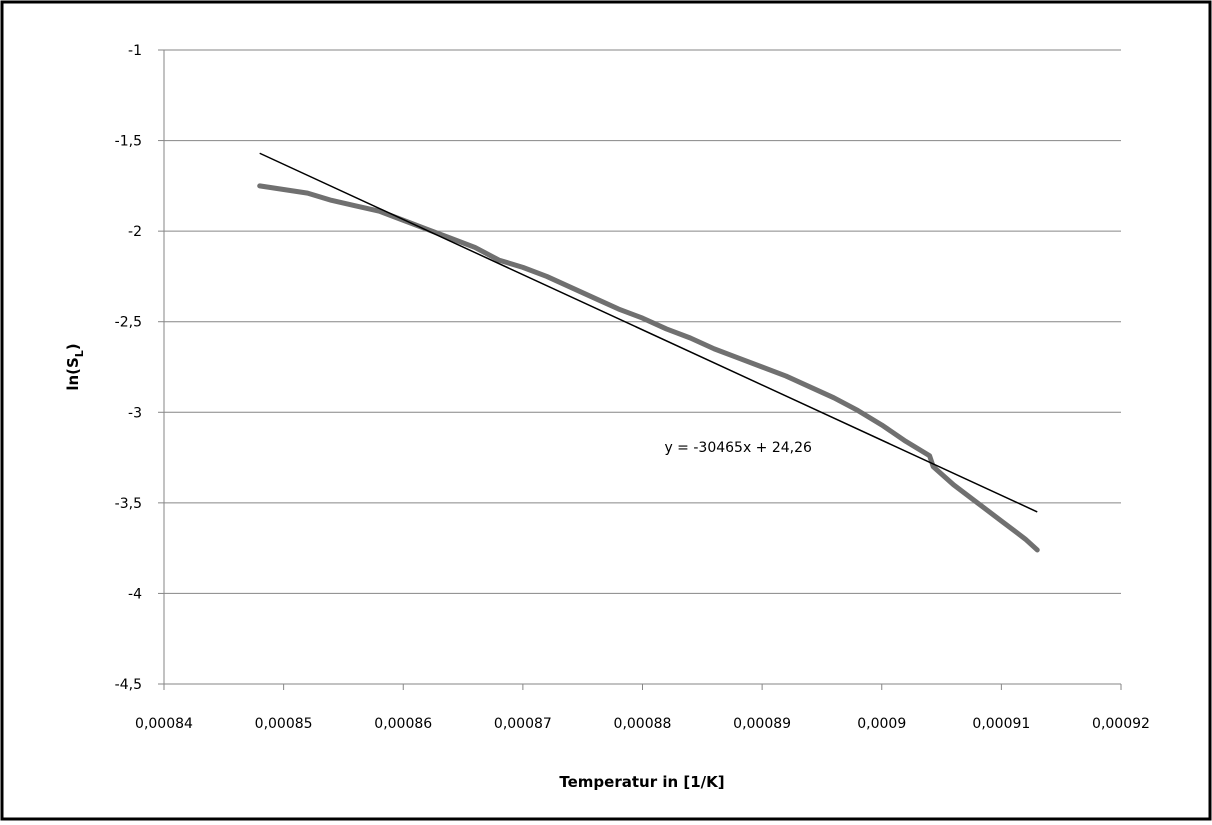 The width and height of the screenshot is (1212, 825). I want to click on y-tick-label: -1,5, so click(128, 142).